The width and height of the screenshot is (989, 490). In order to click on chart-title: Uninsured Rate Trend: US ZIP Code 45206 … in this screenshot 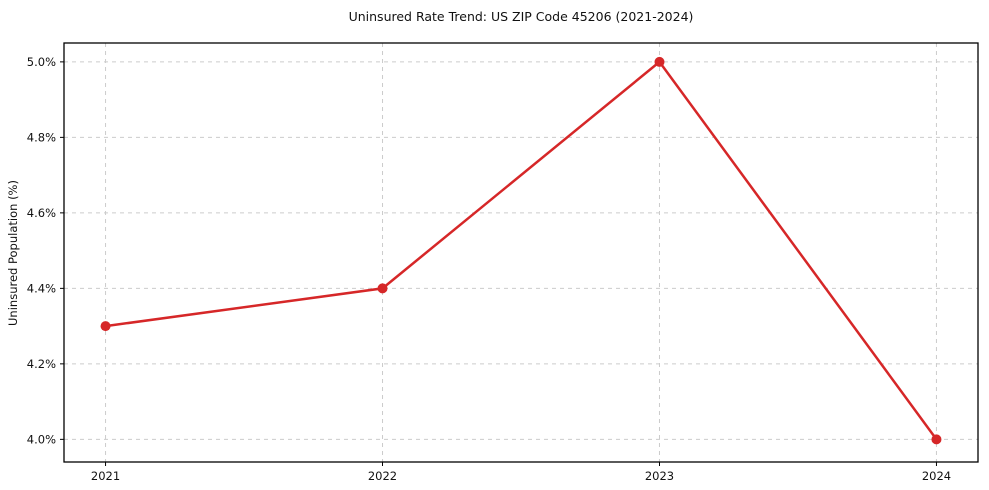, I will do `click(521, 16)`.